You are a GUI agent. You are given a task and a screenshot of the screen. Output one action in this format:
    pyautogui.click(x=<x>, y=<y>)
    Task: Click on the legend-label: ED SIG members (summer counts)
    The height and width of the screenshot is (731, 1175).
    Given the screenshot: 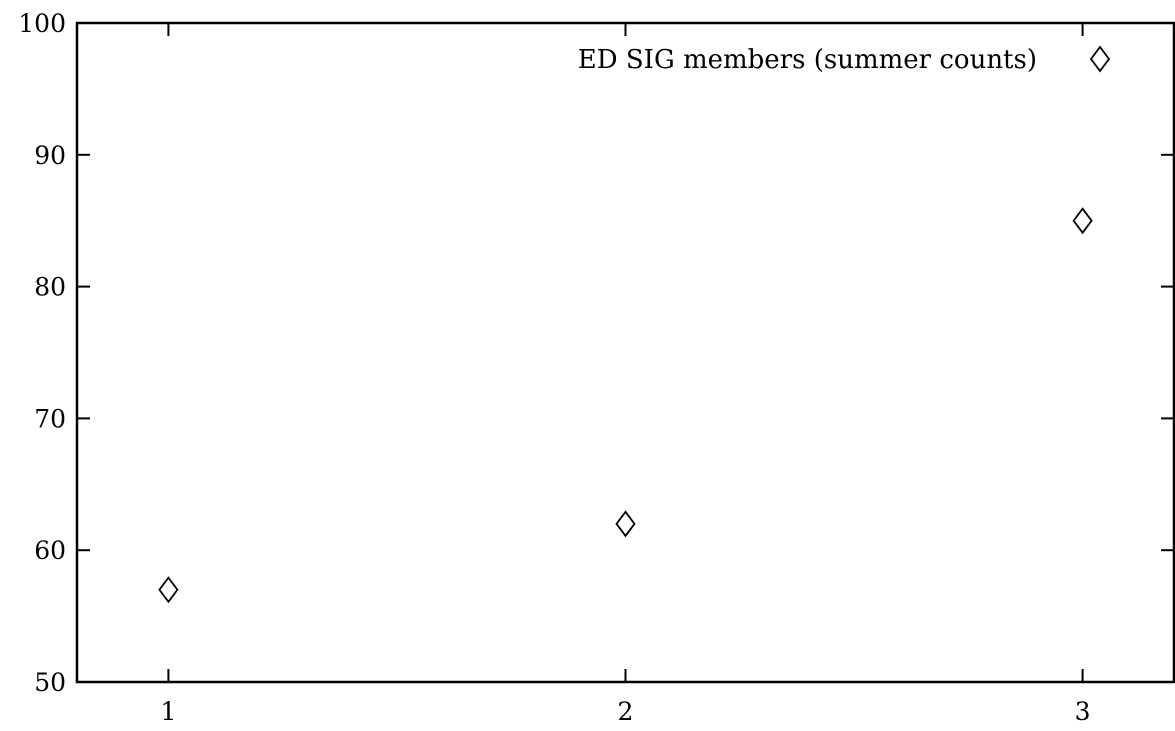 What is the action you would take?
    pyautogui.click(x=807, y=60)
    